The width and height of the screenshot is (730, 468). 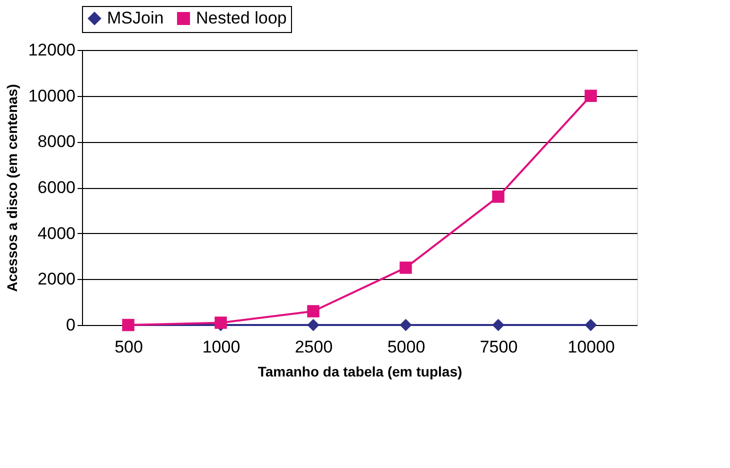 What do you see at coordinates (360, 372) in the screenshot?
I see `x-axis-title: Tamanho da tabela (em tuplas)` at bounding box center [360, 372].